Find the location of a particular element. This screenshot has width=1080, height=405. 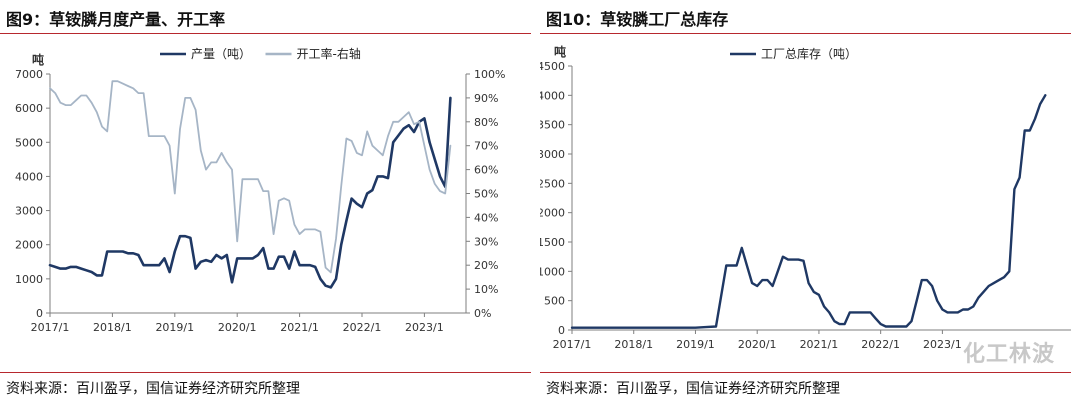

figure-9-bottom-rule is located at coordinates (265, 372).